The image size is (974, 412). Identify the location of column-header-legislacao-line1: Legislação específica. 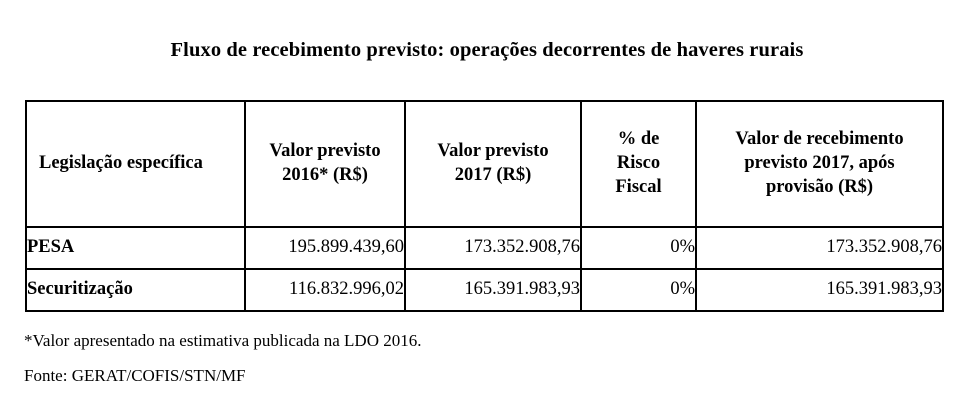
(121, 163).